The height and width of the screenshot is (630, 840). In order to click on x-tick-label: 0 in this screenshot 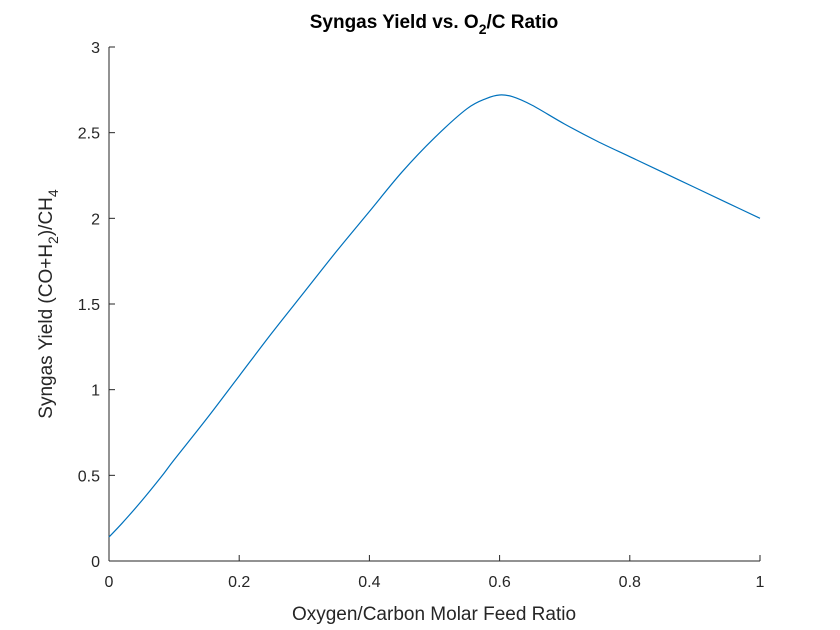, I will do `click(109, 582)`.